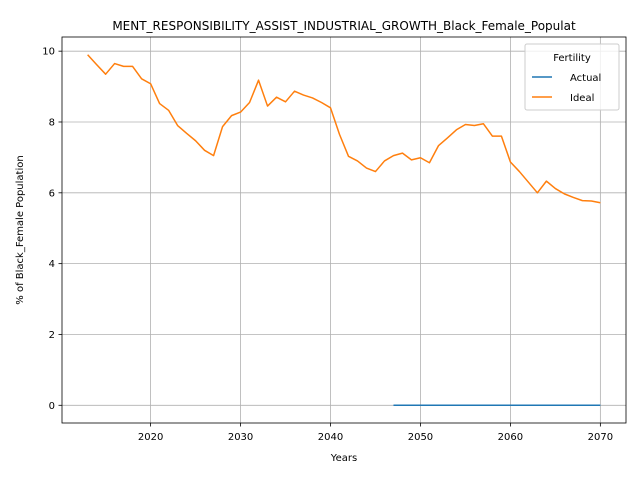 This screenshot has width=640, height=480. I want to click on y-tick-label: 4, so click(52, 264).